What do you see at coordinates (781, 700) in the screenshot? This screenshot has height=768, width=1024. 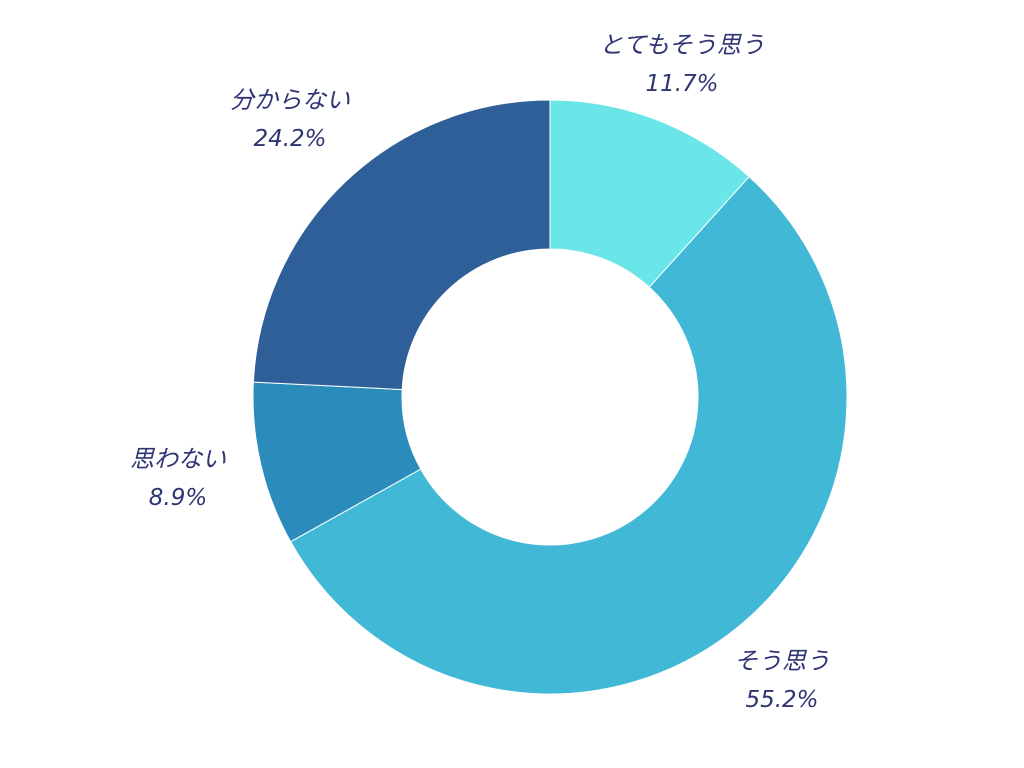 I see `slice-value-label: 55.2%` at bounding box center [781, 700].